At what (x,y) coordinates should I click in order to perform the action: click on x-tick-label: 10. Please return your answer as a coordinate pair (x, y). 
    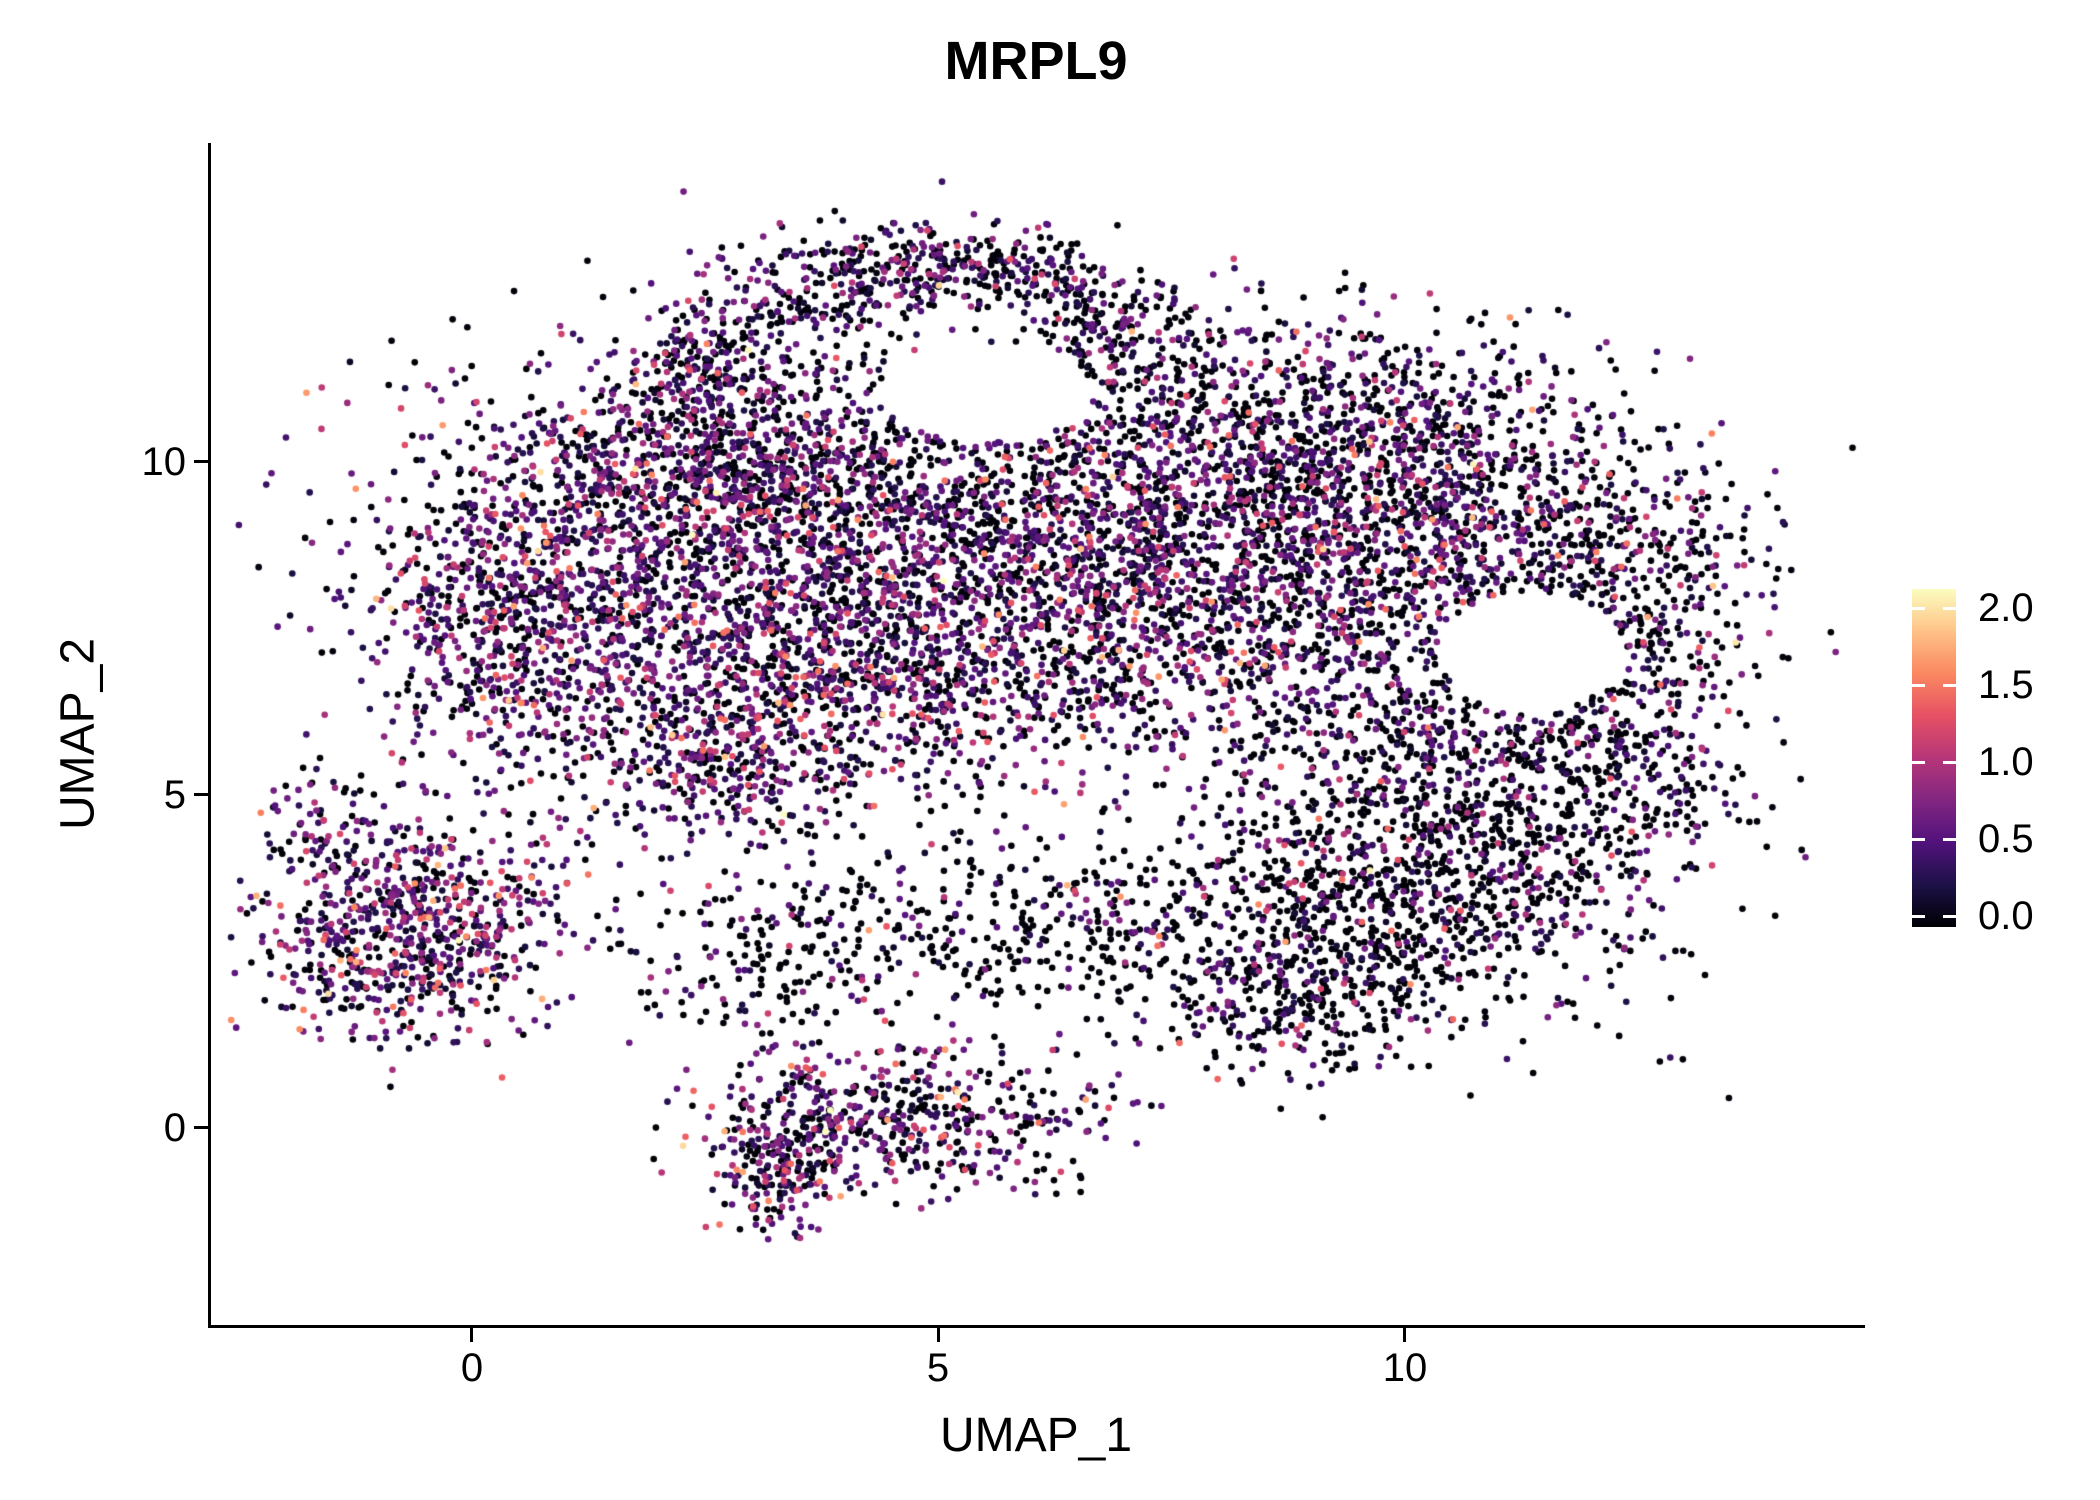
    Looking at the image, I should click on (1405, 1368).